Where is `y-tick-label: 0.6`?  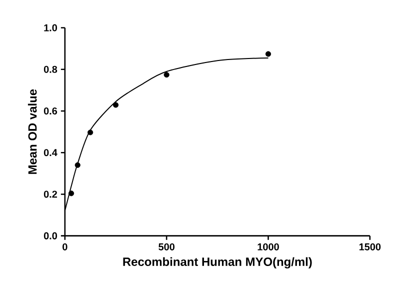
y-tick-label: 0.6 is located at coordinates (51, 111).